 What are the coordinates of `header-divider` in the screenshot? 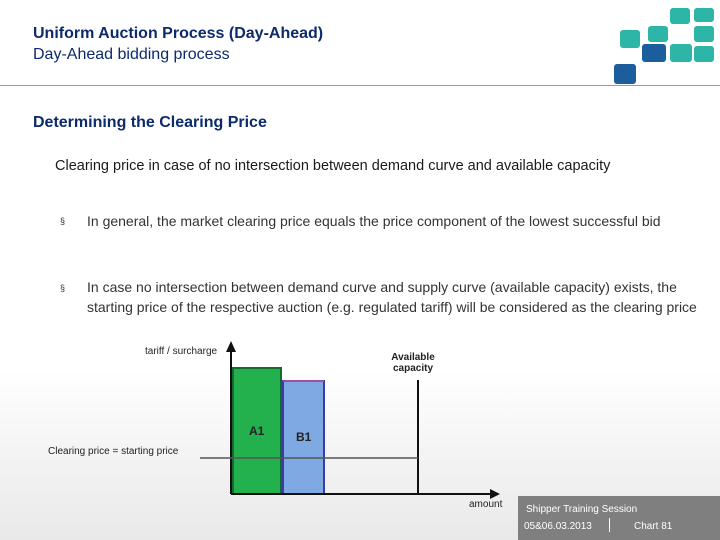 It's located at (360, 85).